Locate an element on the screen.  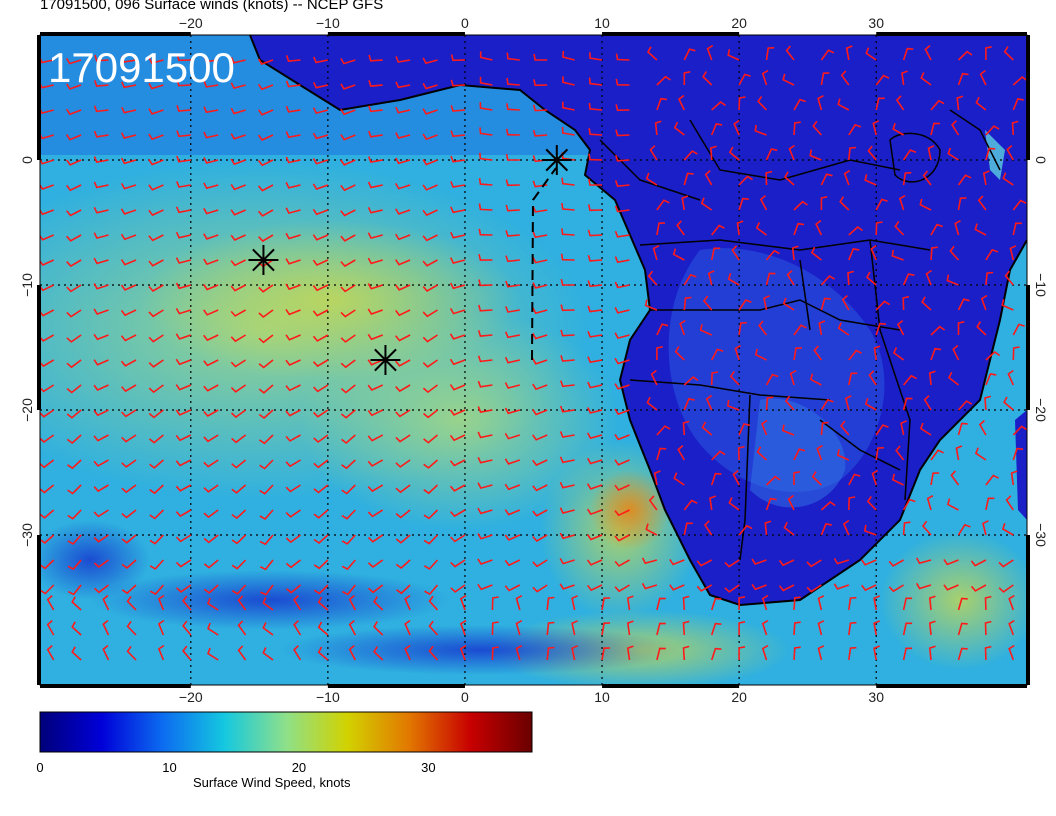
lon-tick-label: 30 is located at coordinates (876, 23).